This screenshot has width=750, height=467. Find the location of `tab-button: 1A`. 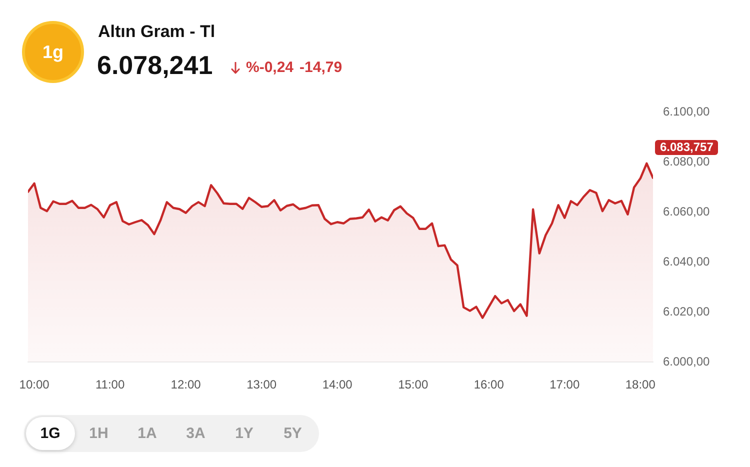

tab-button: 1A is located at coordinates (147, 433).